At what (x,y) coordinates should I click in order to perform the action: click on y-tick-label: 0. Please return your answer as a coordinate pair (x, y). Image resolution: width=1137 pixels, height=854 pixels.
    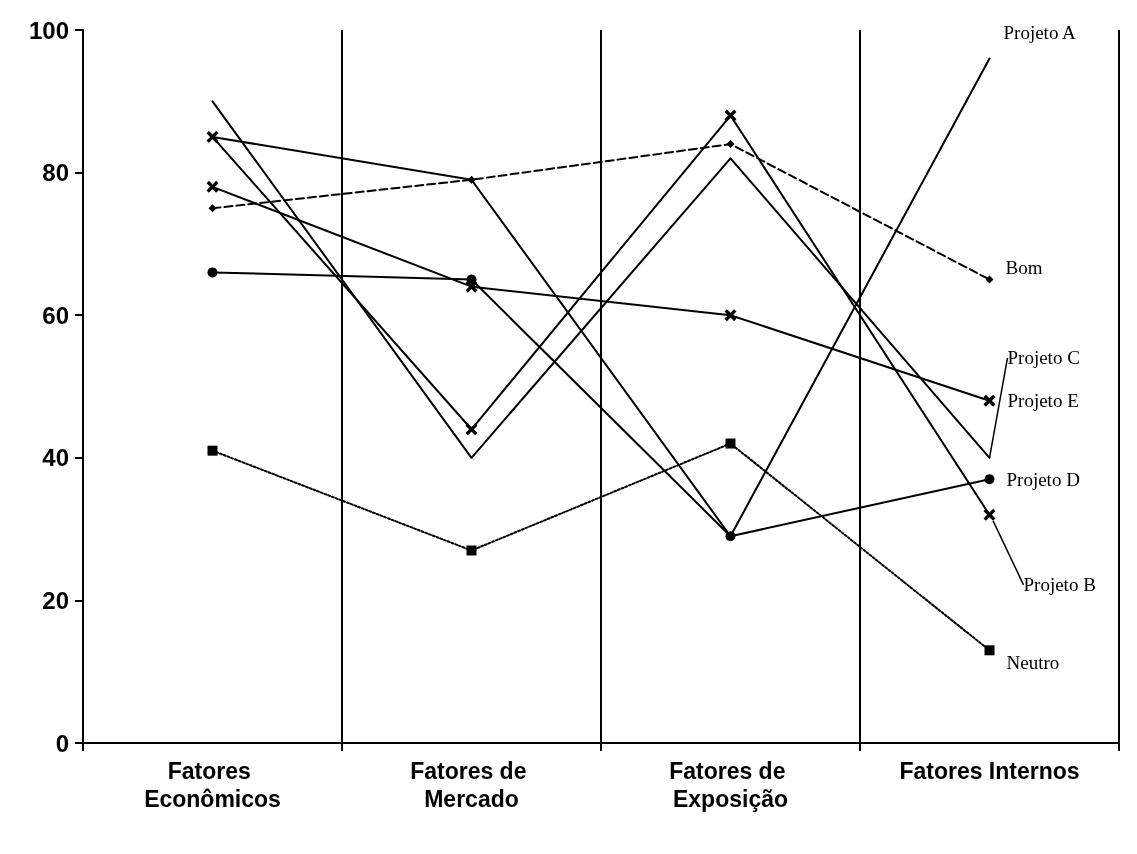
    Looking at the image, I should click on (62, 743).